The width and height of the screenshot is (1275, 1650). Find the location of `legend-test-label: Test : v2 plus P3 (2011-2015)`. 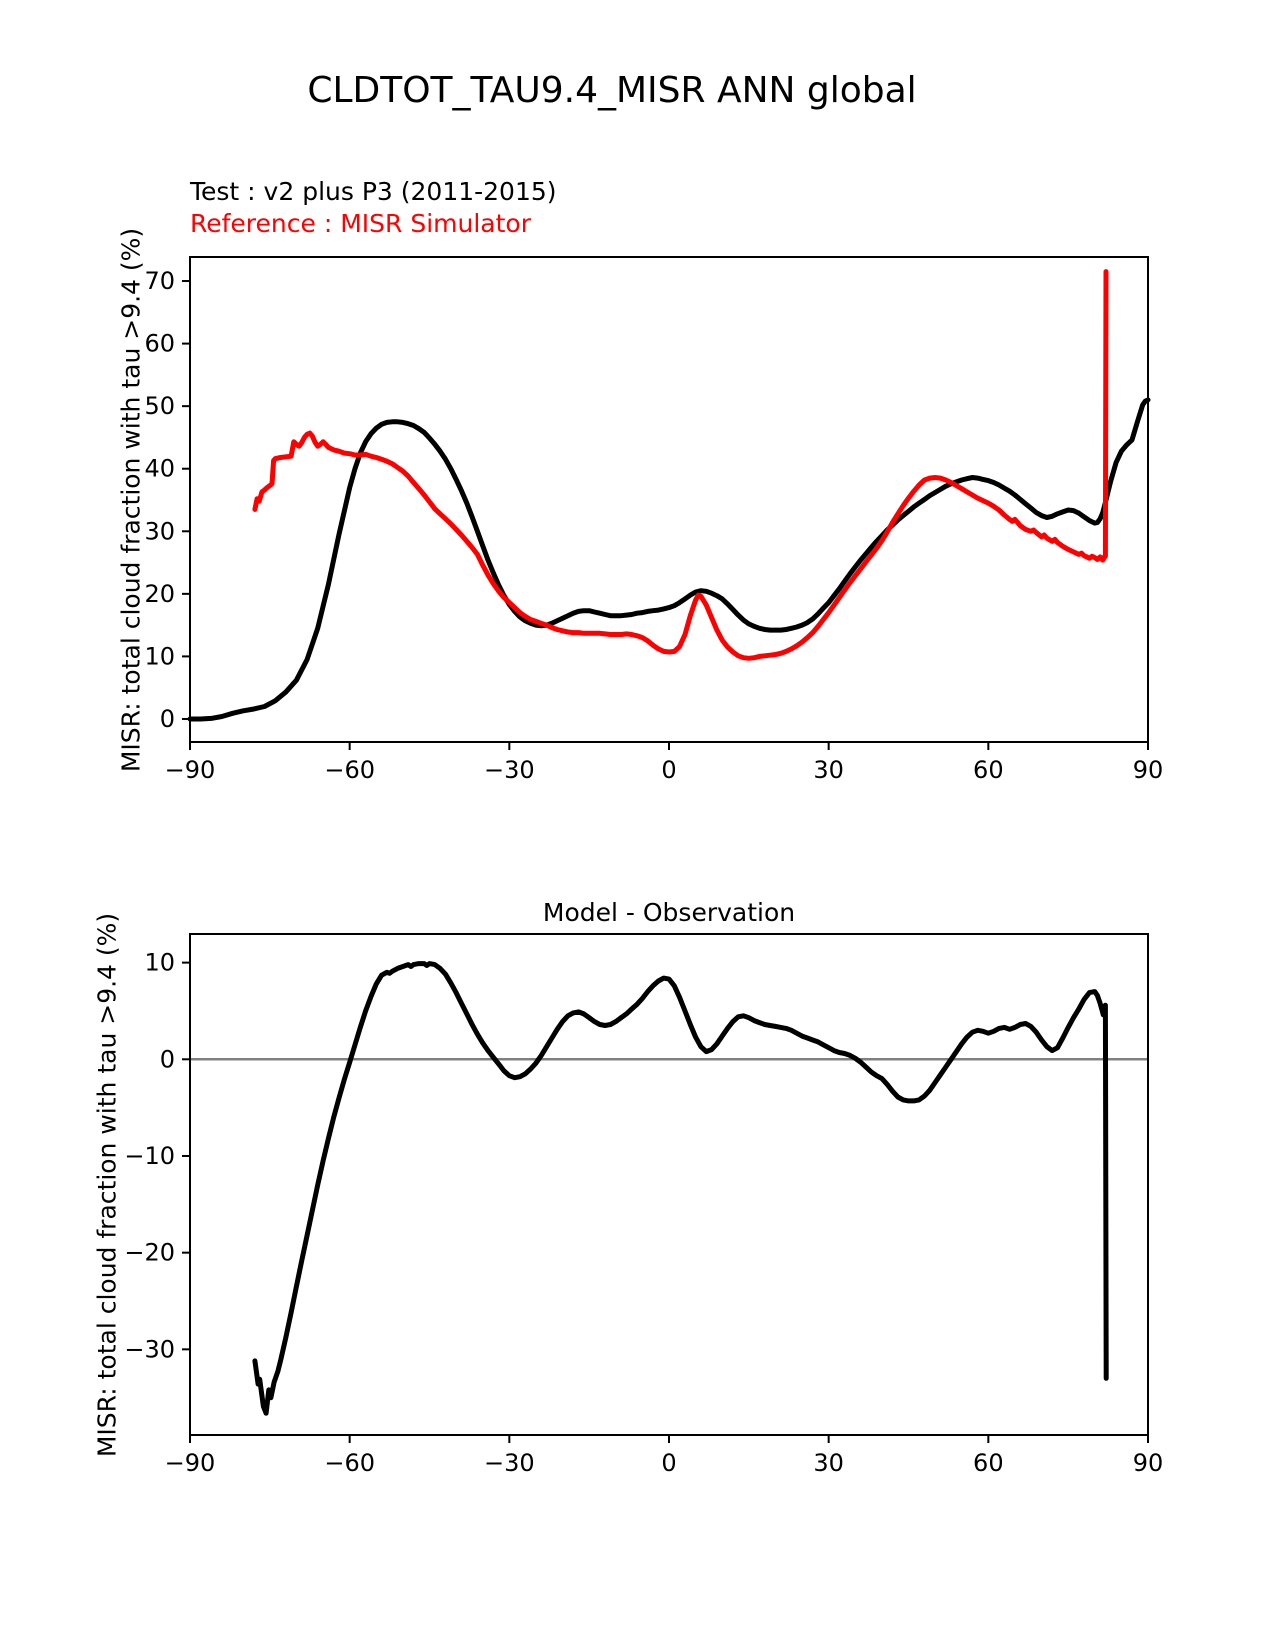

legend-test-label: Test : v2 plus P3 (2011-2015) is located at coordinates (373, 191).